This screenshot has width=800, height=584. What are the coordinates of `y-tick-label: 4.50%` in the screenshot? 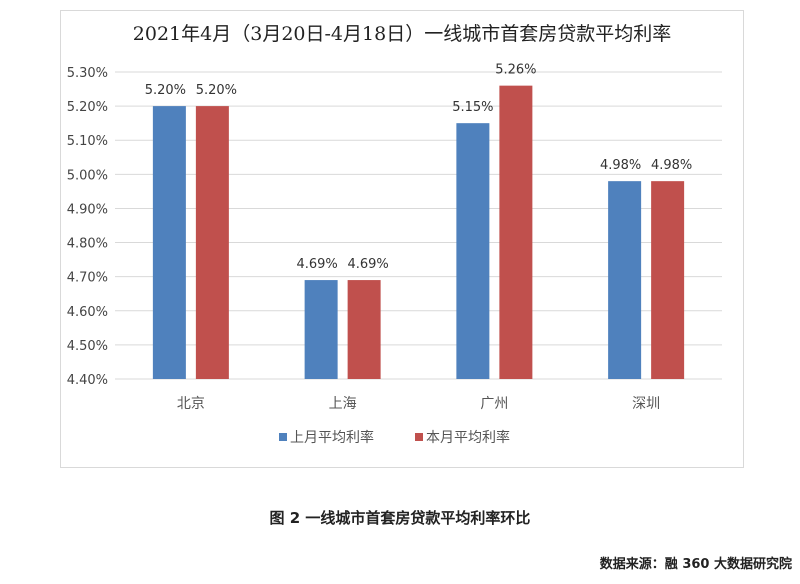 It's located at (87, 346).